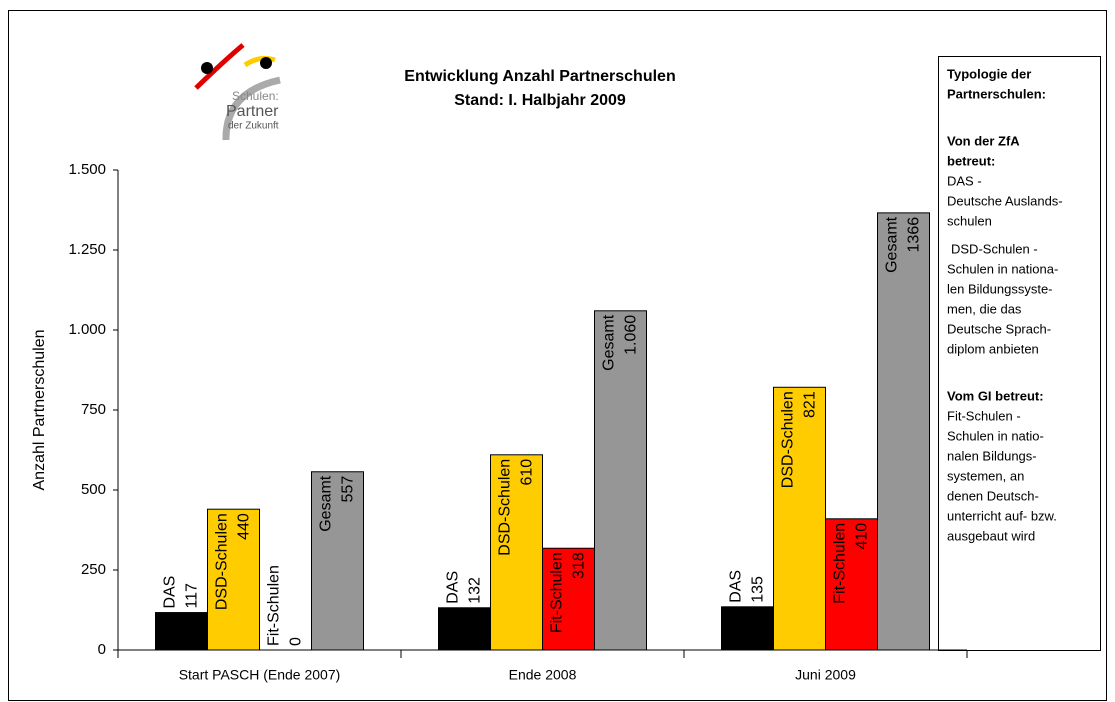 The height and width of the screenshot is (702, 1115). I want to click on sidebar-text: DAS -, so click(964, 180).